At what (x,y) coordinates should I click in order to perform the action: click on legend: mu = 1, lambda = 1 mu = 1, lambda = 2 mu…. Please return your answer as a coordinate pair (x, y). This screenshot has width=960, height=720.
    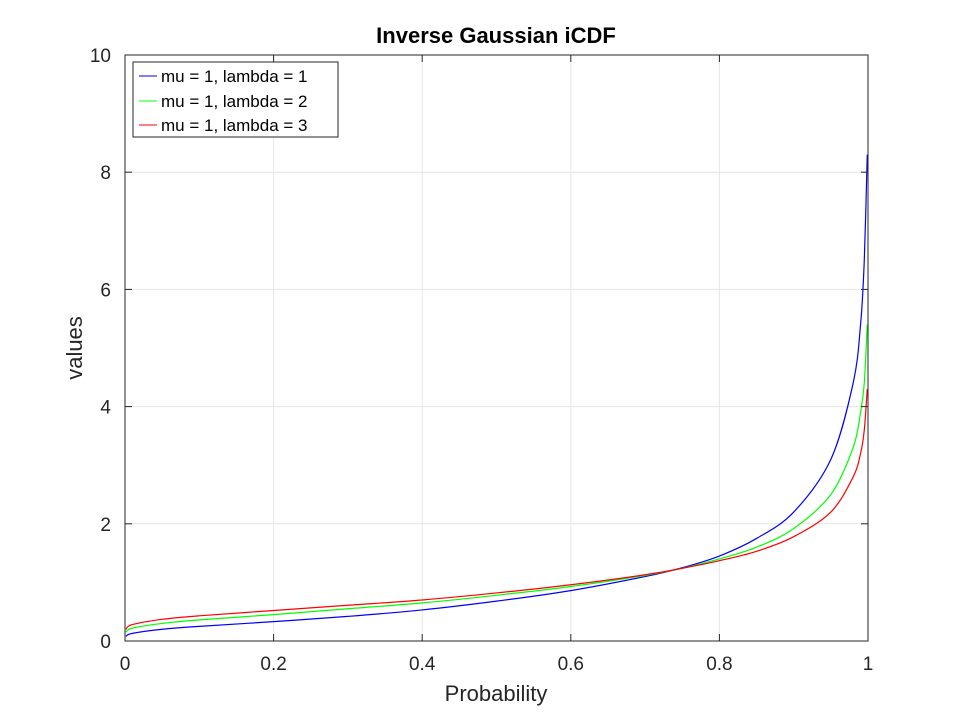
    Looking at the image, I should click on (235, 99).